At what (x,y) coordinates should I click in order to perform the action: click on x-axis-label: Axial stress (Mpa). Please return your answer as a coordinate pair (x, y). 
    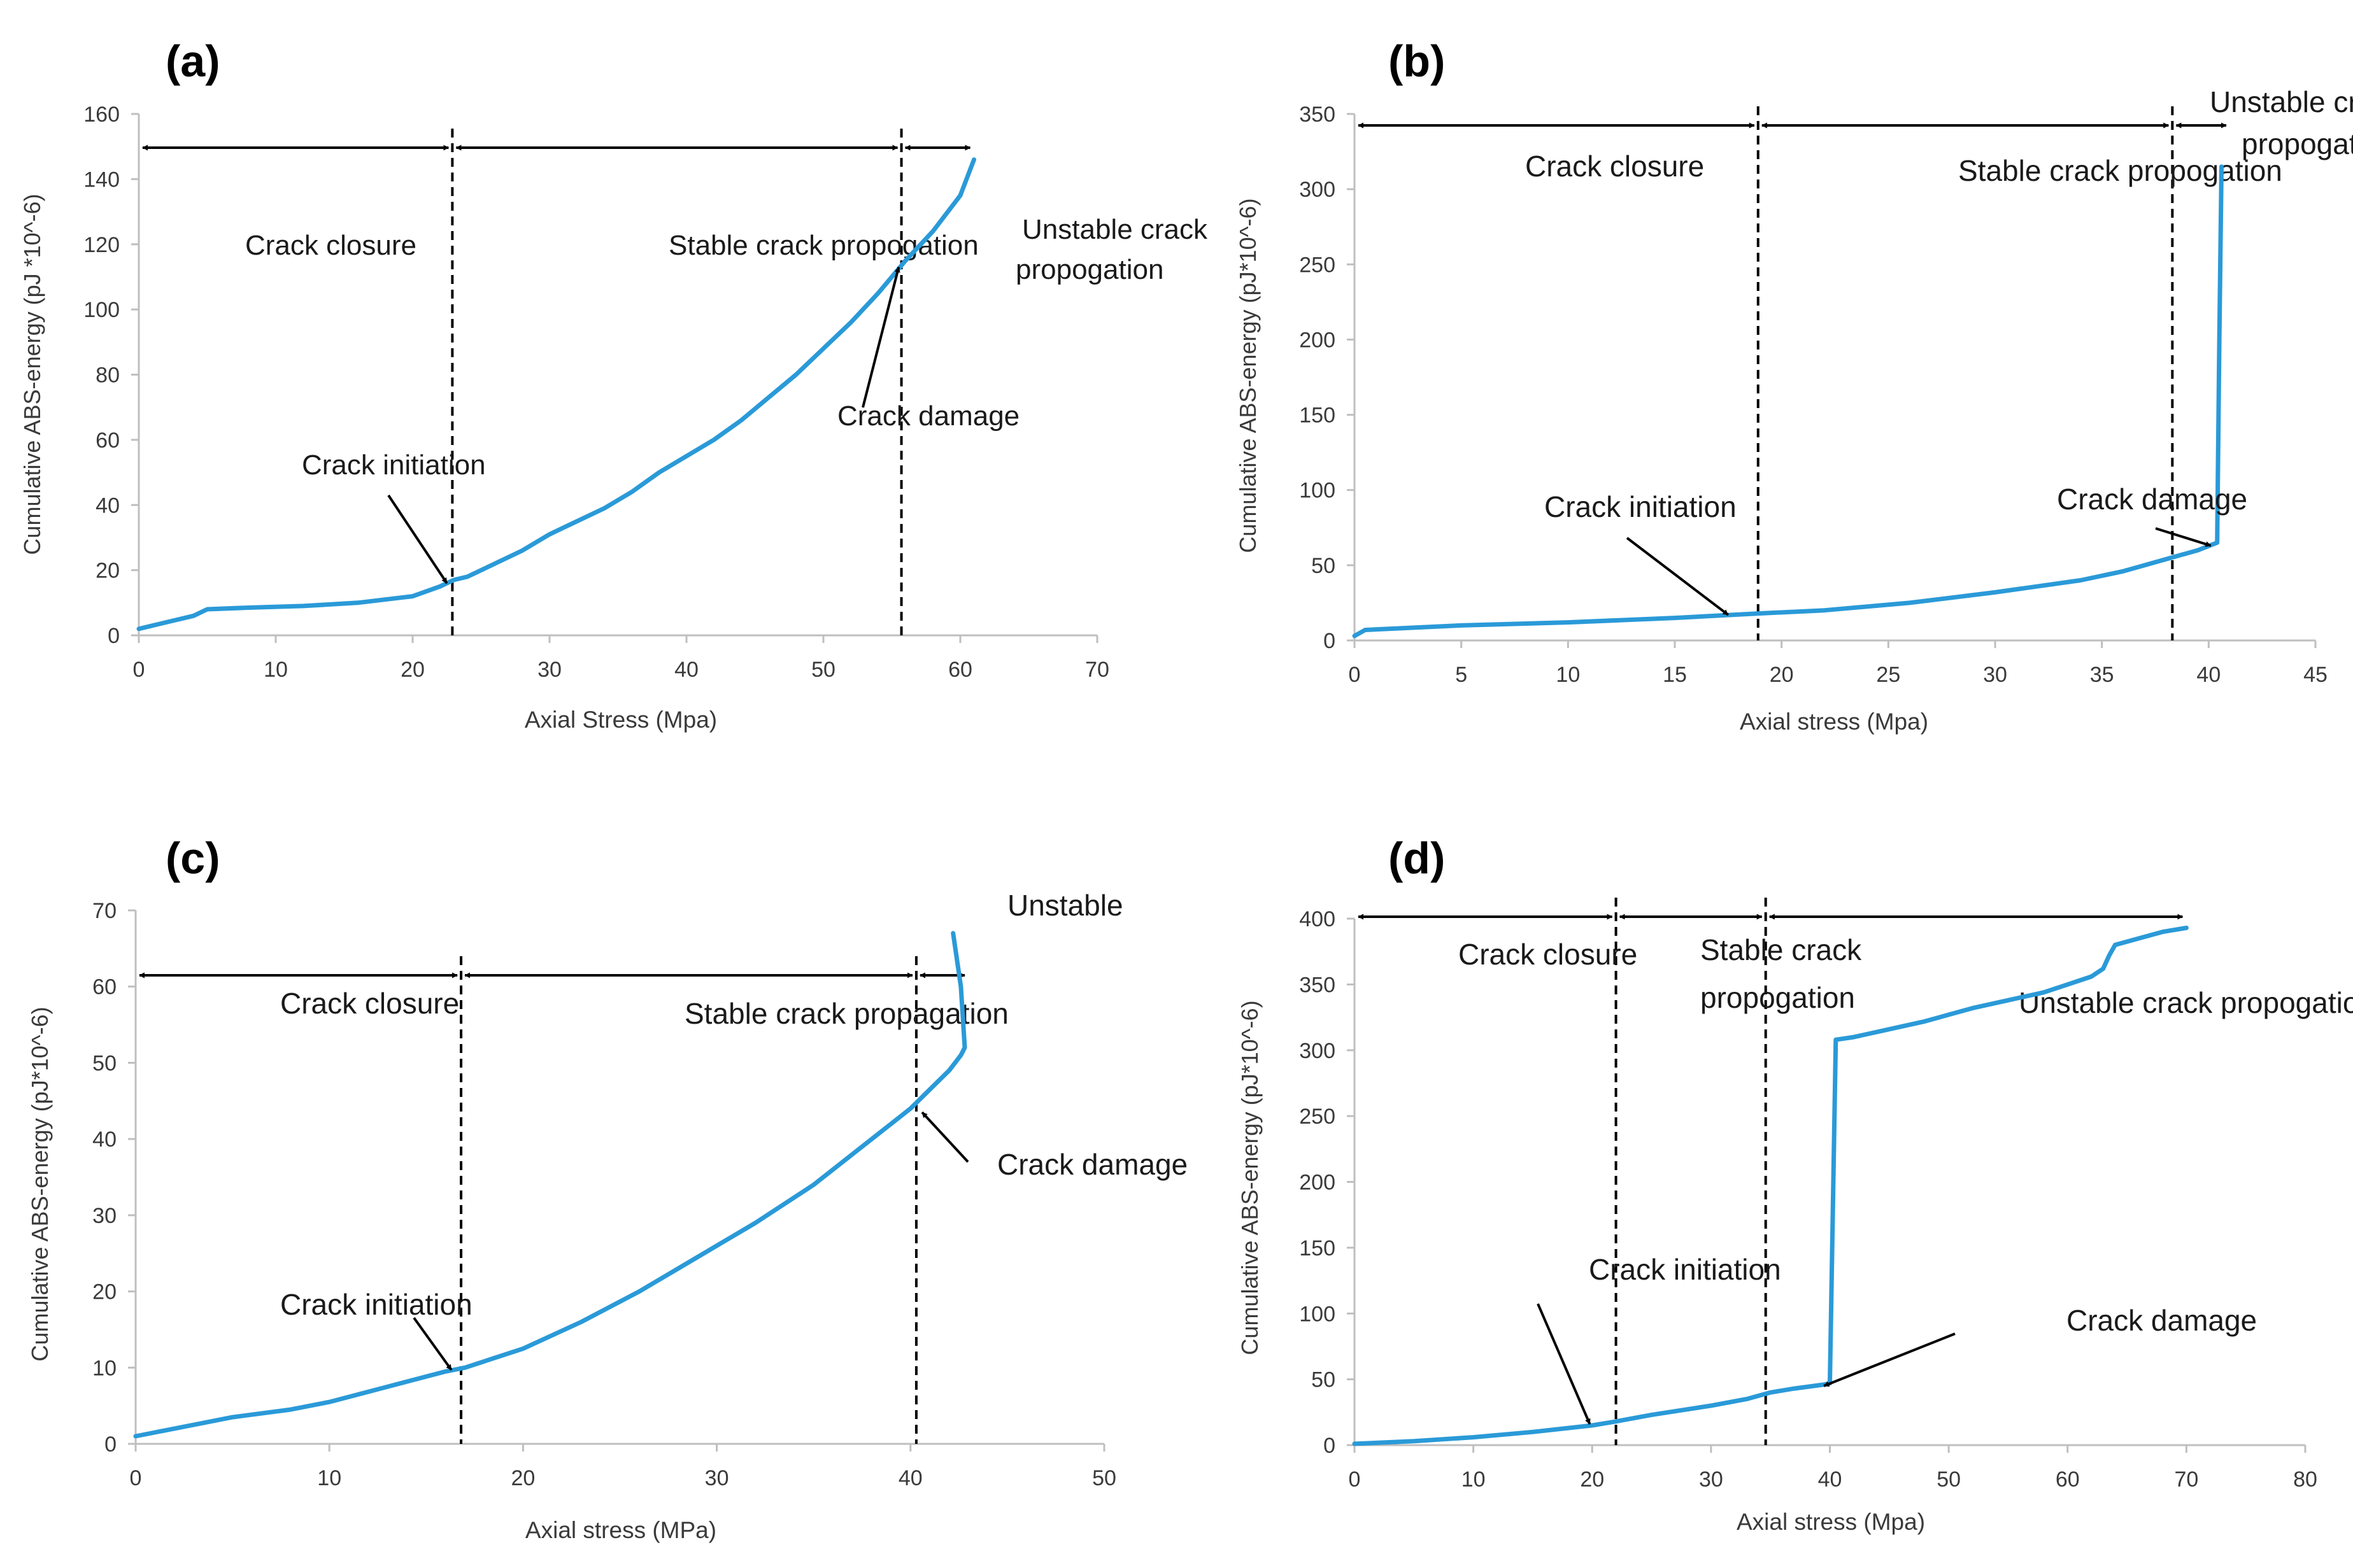
    Looking at the image, I should click on (1831, 1522).